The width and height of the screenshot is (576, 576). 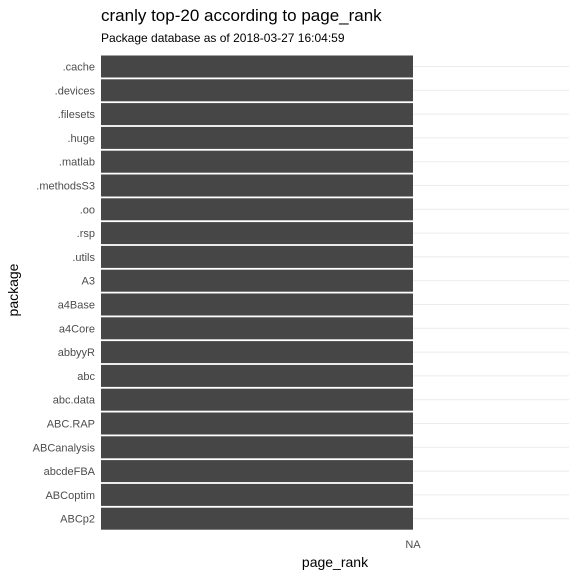 I want to click on chart-title: cranly top-20 according to page_rank, so click(x=241, y=15).